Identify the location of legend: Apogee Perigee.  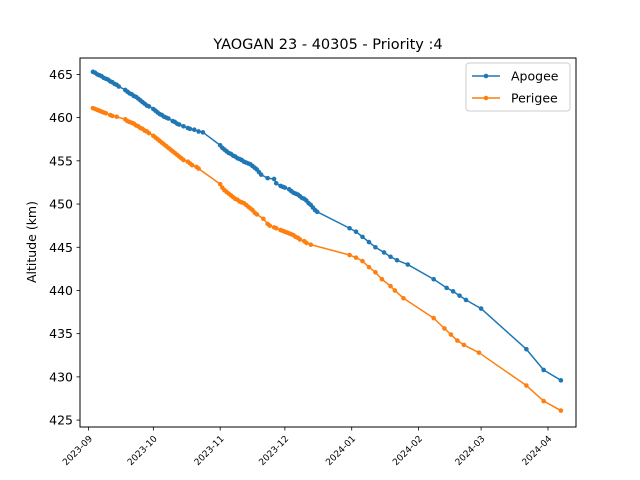
(518, 87).